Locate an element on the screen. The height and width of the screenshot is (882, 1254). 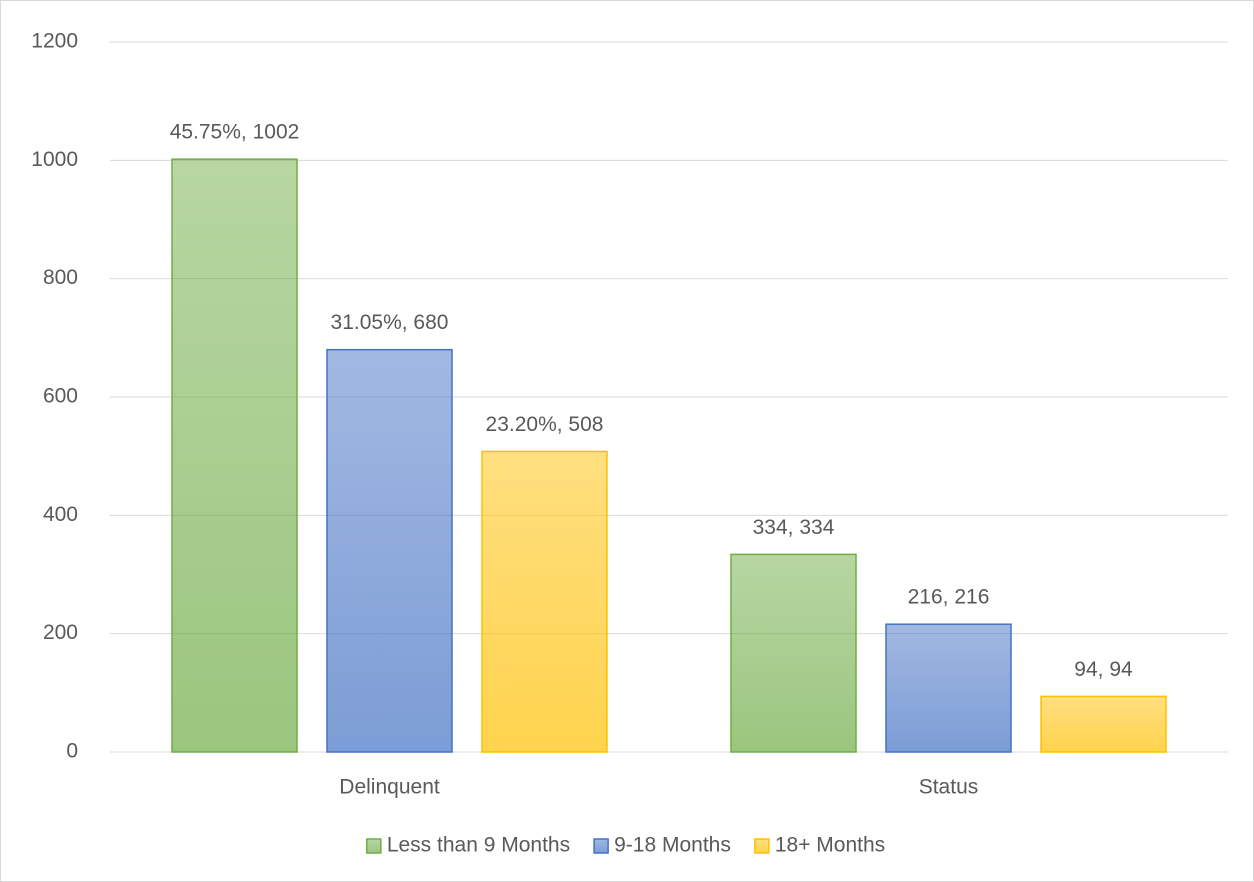
x-tick-label: Delinquent is located at coordinates (389, 787).